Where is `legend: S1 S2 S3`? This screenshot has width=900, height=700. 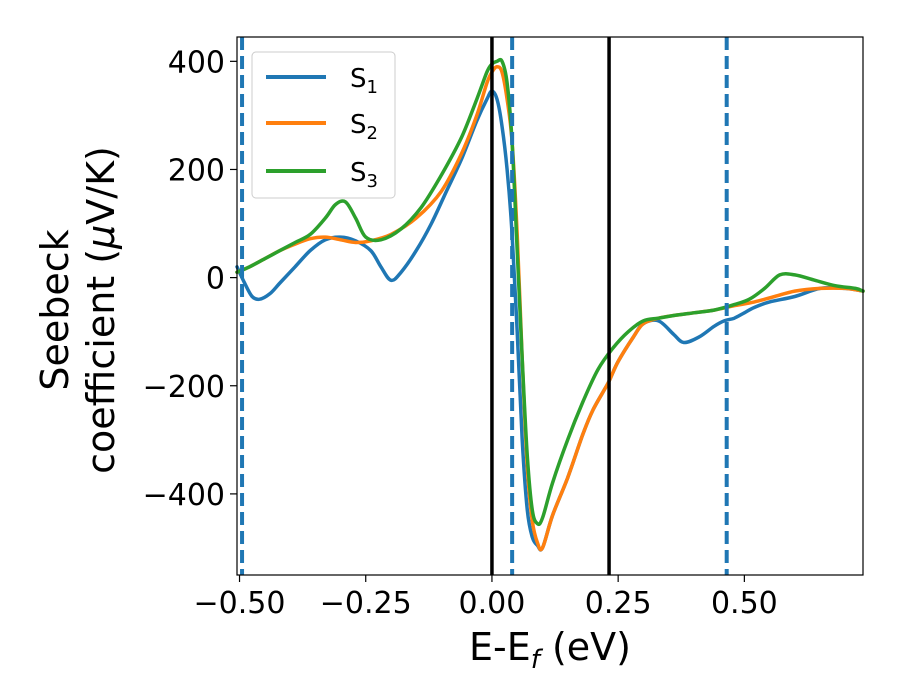
legend: S1 S2 S3 is located at coordinates (323, 125).